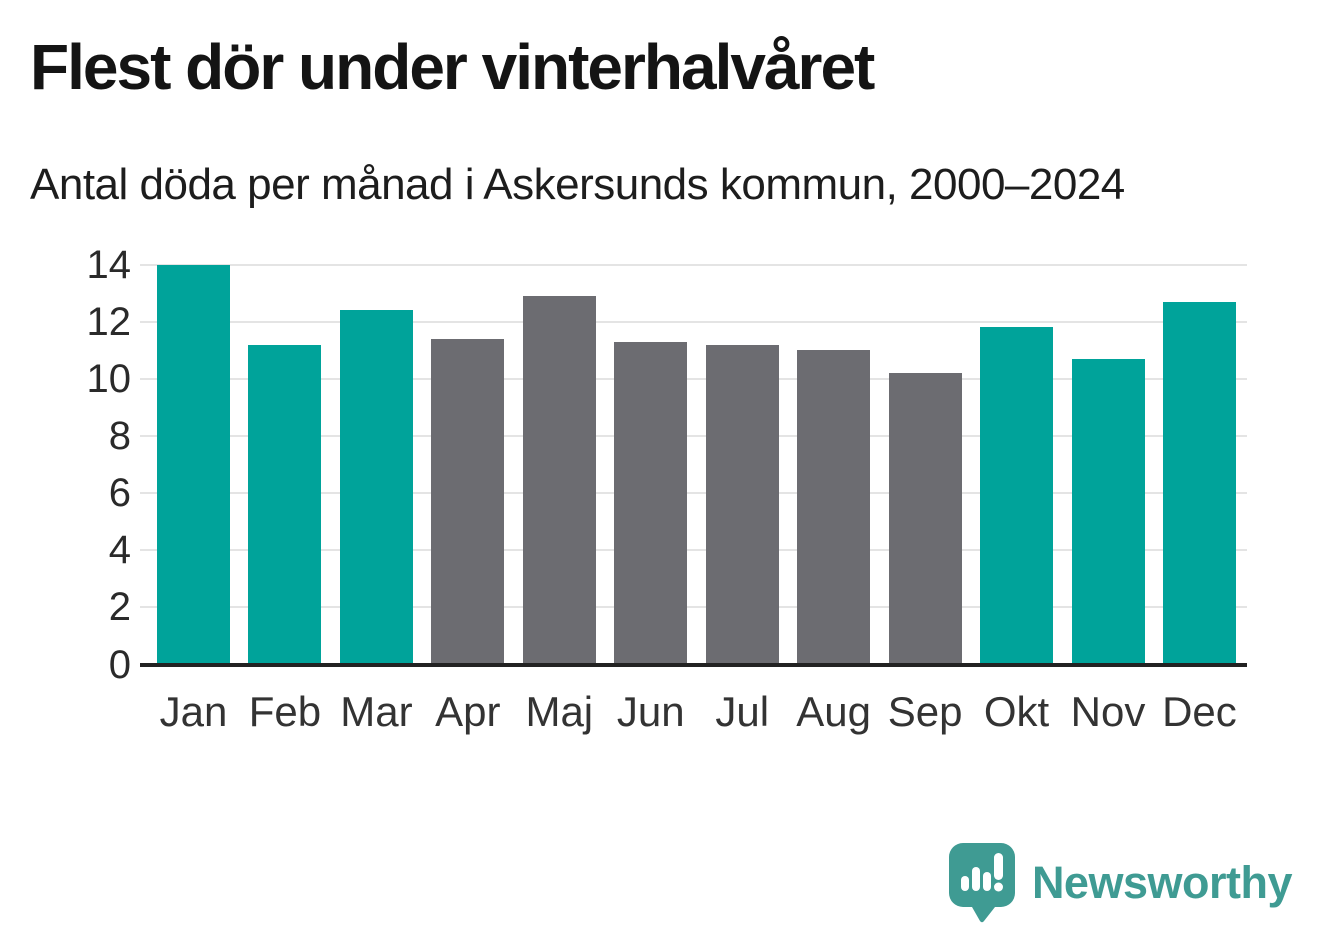 The image size is (1322, 939). I want to click on bar-sep, so click(925, 519).